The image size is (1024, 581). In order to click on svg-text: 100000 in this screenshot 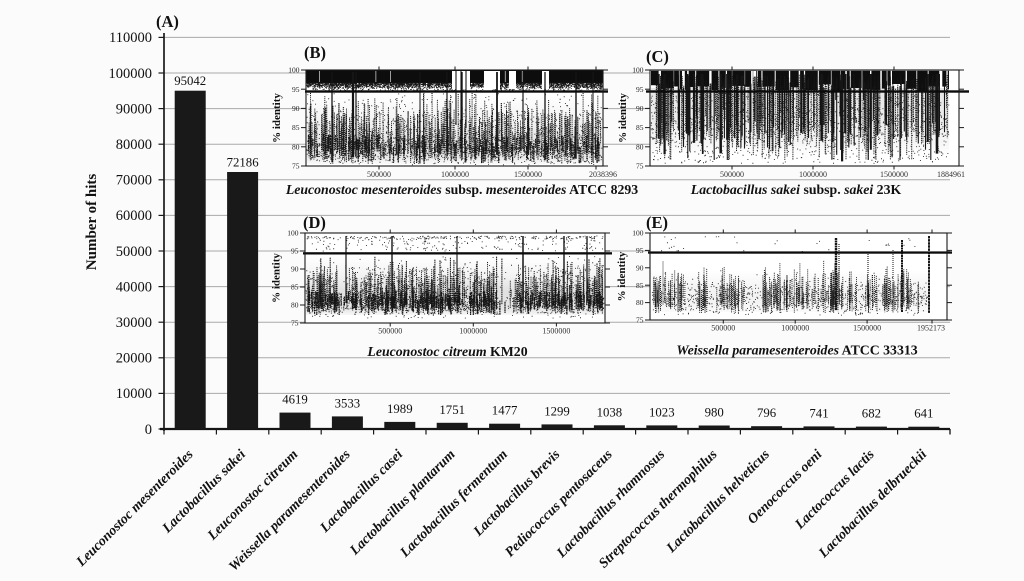, I will do `click(131, 74)`.